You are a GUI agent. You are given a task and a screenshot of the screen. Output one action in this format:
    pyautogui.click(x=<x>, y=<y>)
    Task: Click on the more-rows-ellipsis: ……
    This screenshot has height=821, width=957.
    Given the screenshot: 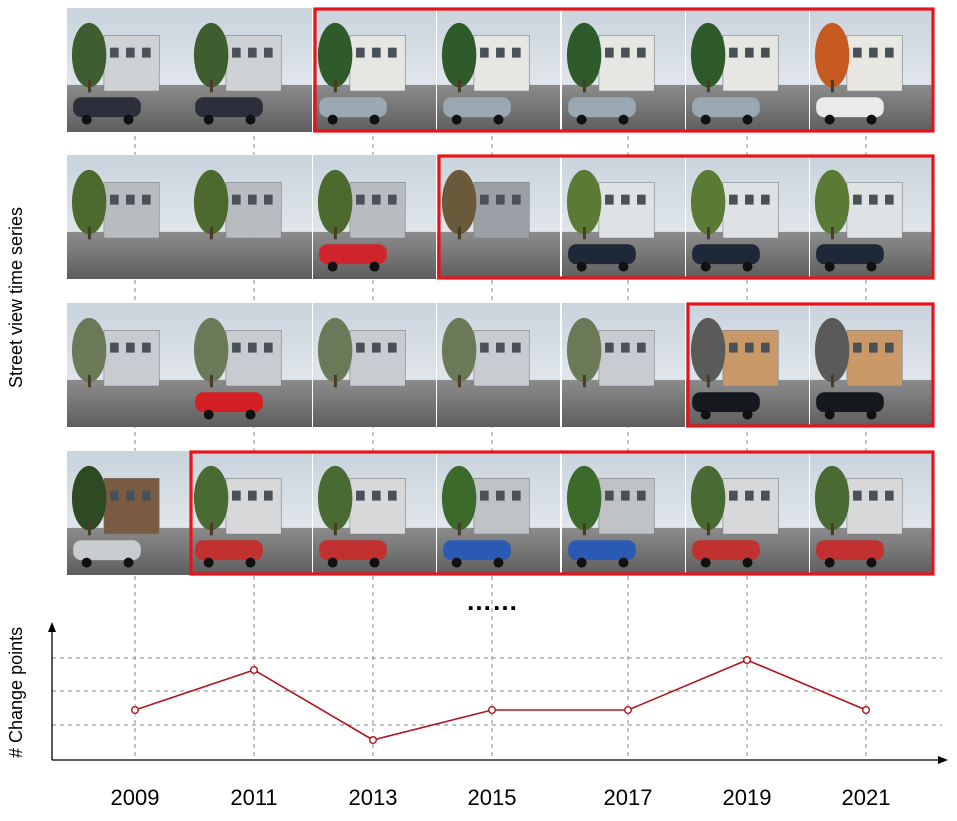 What is the action you would take?
    pyautogui.click(x=492, y=601)
    